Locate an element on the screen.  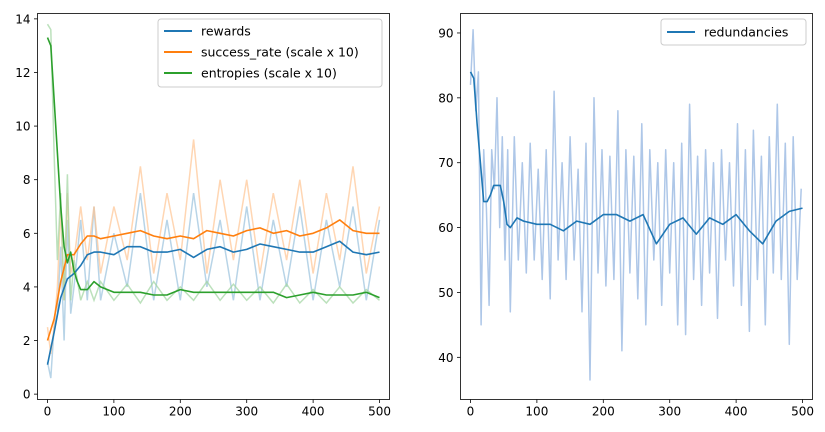
y-tick-60: 60 is located at coordinates (449, 228).